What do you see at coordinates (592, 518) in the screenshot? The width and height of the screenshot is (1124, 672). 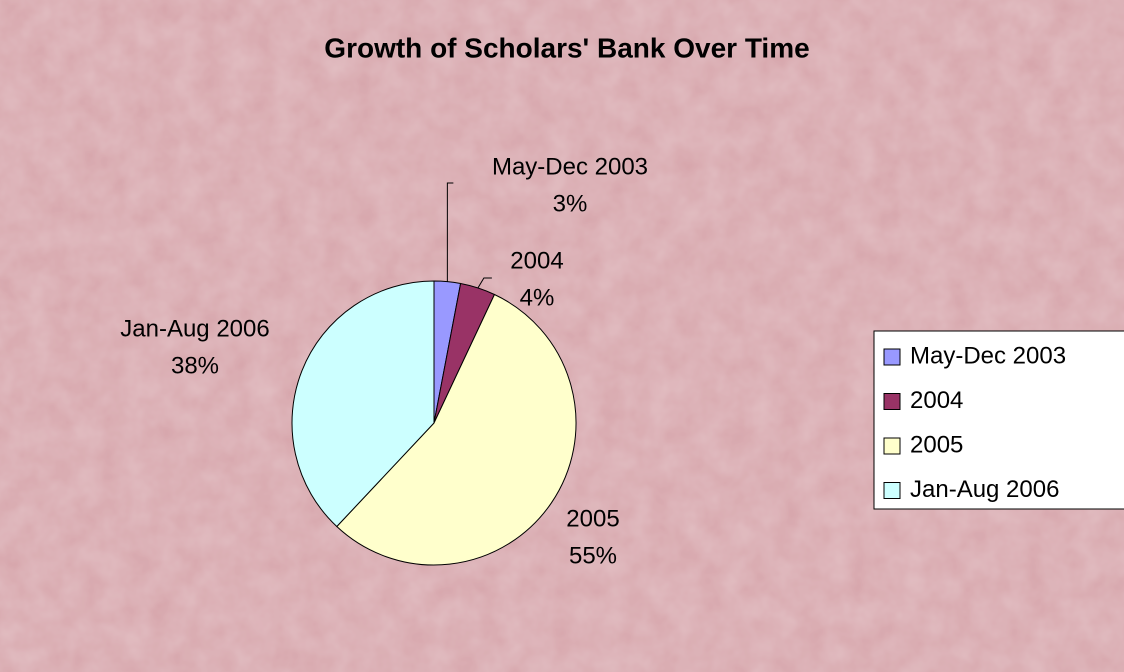 I see `data-label-name: 2005` at bounding box center [592, 518].